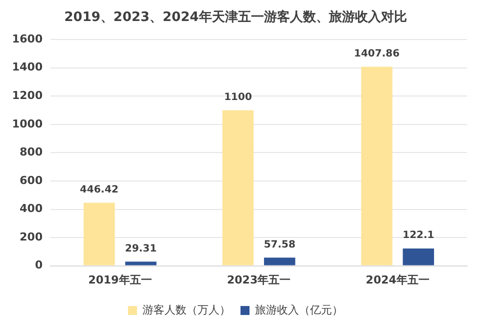 The width and height of the screenshot is (477, 330). Describe the element at coordinates (38, 265) in the screenshot. I see `y-tick-label: 0` at that location.